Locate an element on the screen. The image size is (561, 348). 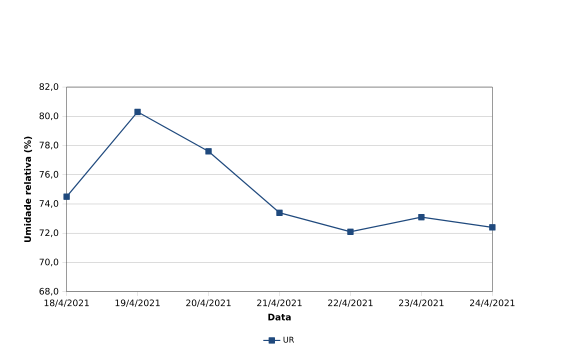
y-axis-title: Umidade relativa (%) is located at coordinates (28, 189).